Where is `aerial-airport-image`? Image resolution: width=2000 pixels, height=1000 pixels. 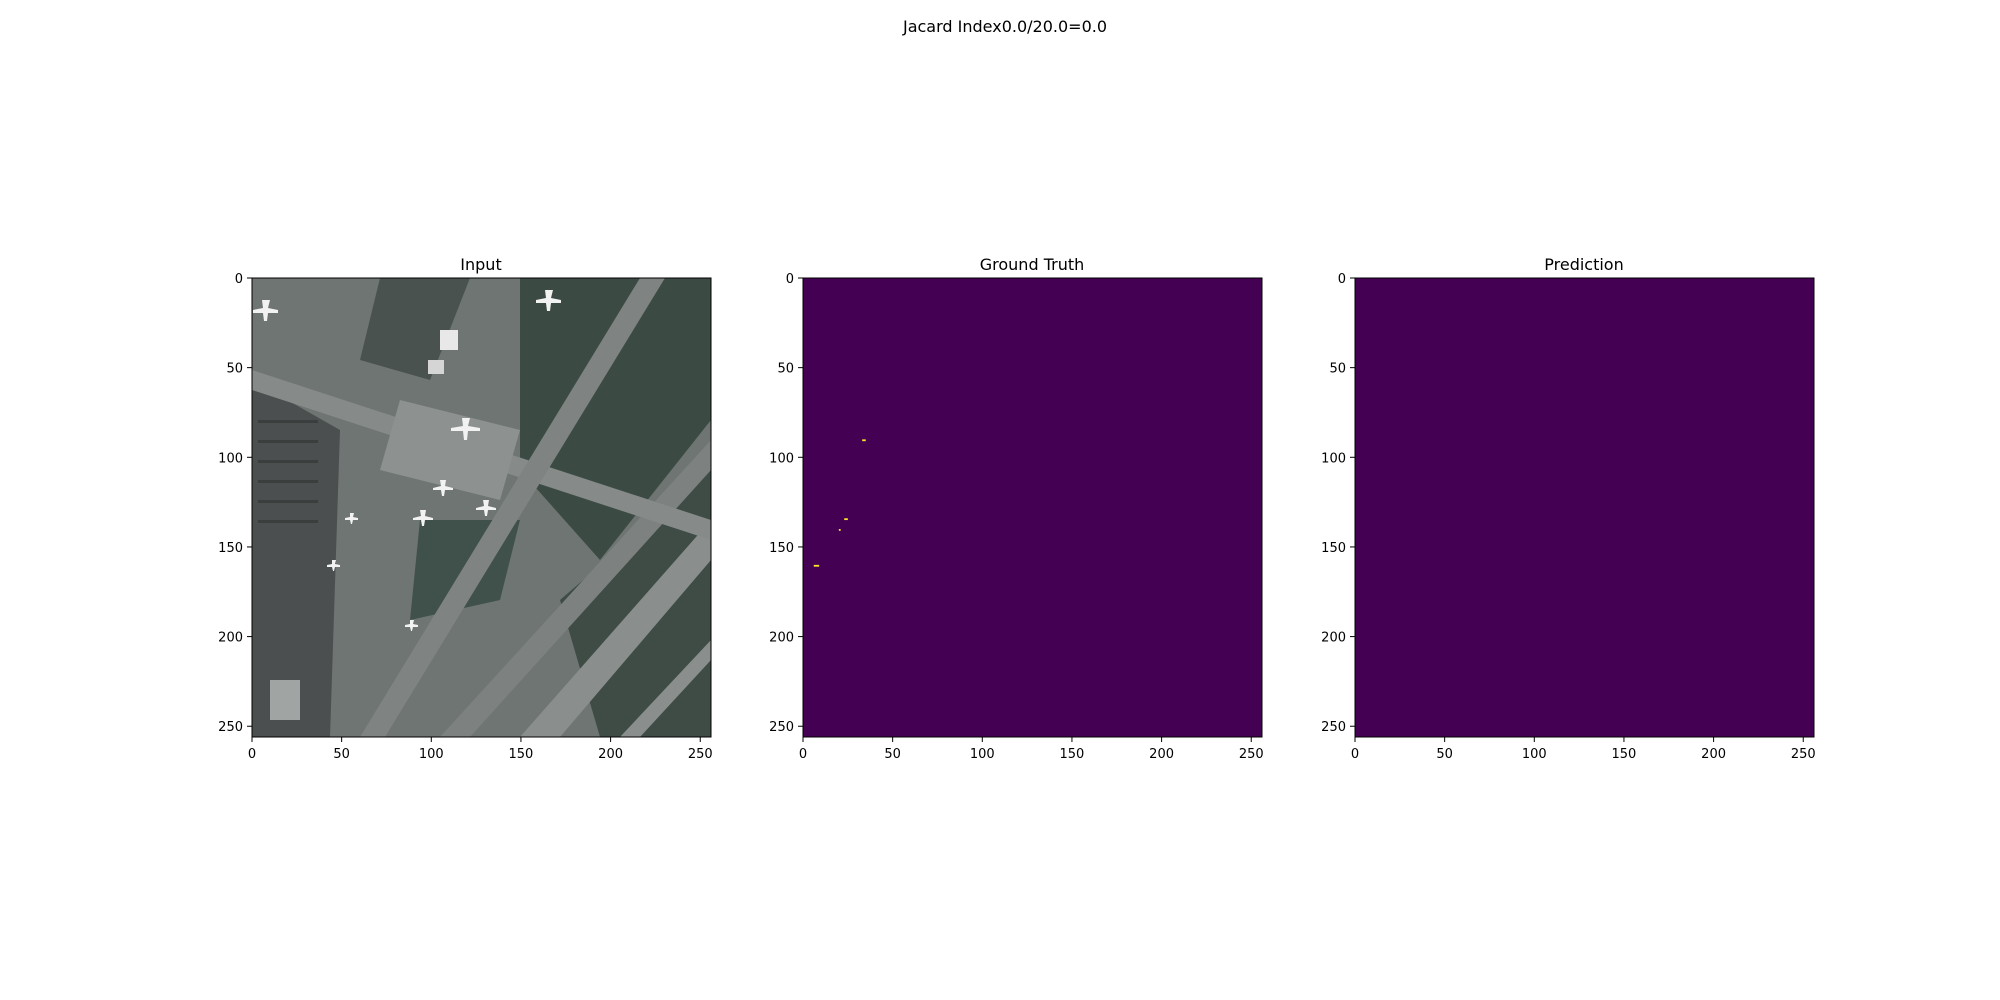 aerial-airport-image is located at coordinates (481, 507).